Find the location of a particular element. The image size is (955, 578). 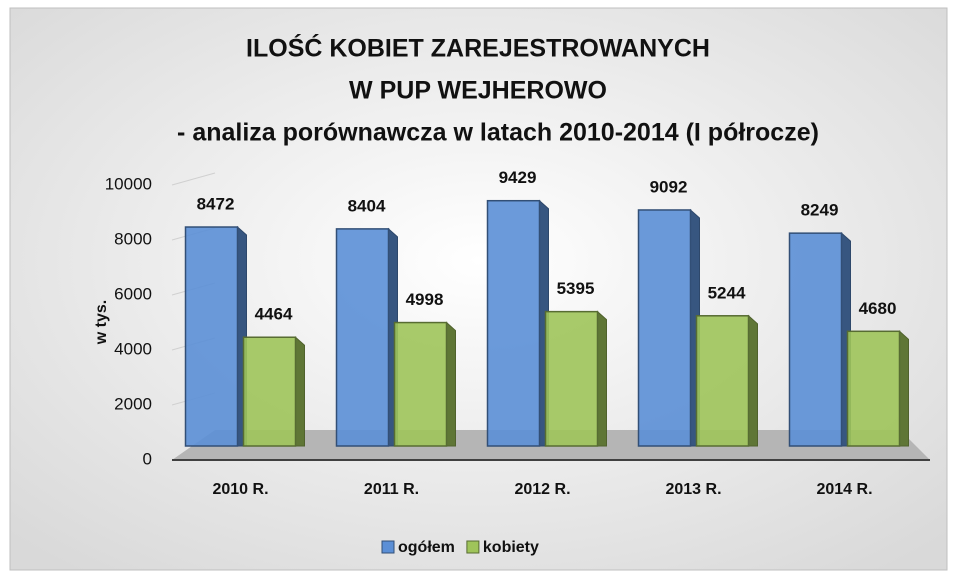

grid-line is located at coordinates (193, 179).